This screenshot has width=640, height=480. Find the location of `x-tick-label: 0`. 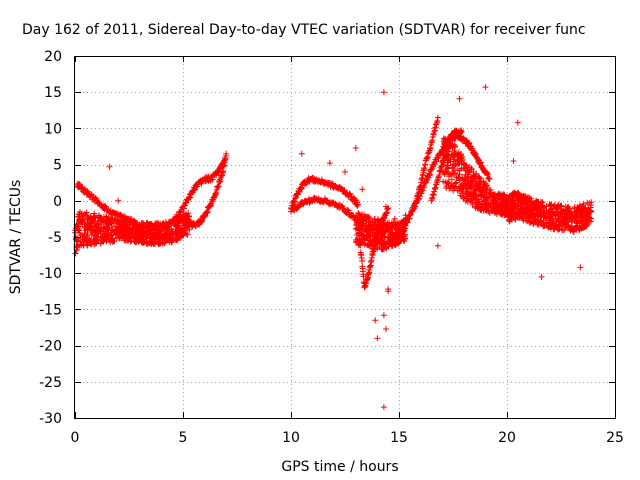

x-tick-label: 0 is located at coordinates (75, 438).